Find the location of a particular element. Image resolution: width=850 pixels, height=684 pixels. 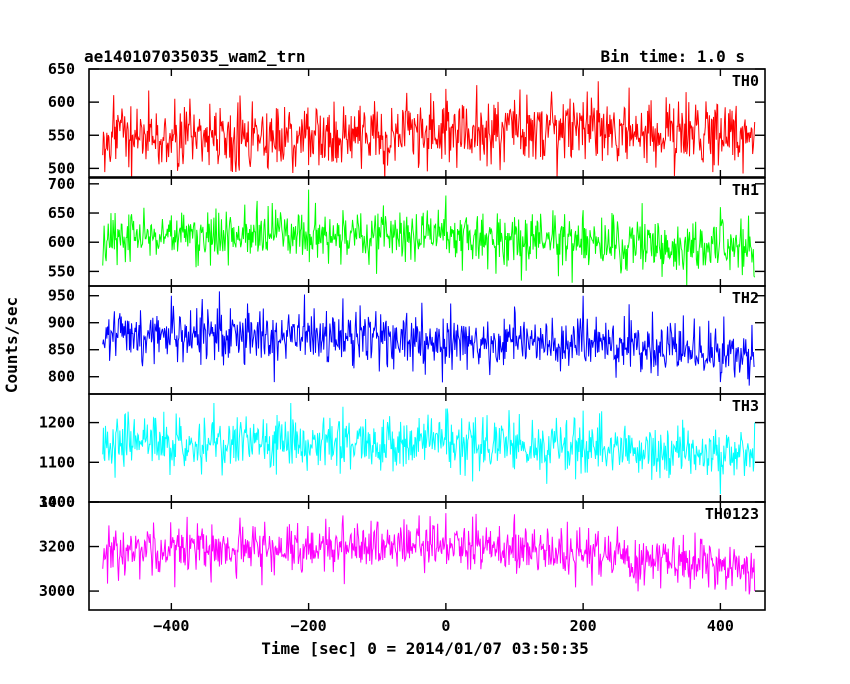

series-line-th0 is located at coordinates (429, 129).